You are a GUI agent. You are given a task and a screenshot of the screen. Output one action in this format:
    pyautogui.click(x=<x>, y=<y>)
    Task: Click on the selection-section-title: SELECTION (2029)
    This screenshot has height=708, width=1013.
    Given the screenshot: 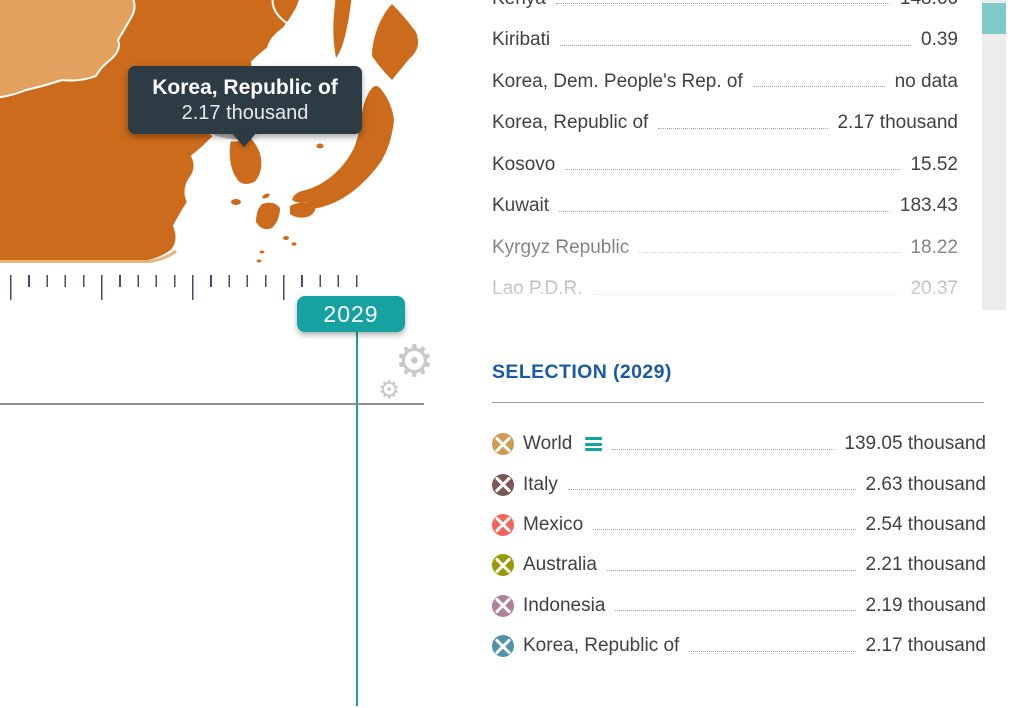 What is the action you would take?
    pyautogui.click(x=582, y=372)
    